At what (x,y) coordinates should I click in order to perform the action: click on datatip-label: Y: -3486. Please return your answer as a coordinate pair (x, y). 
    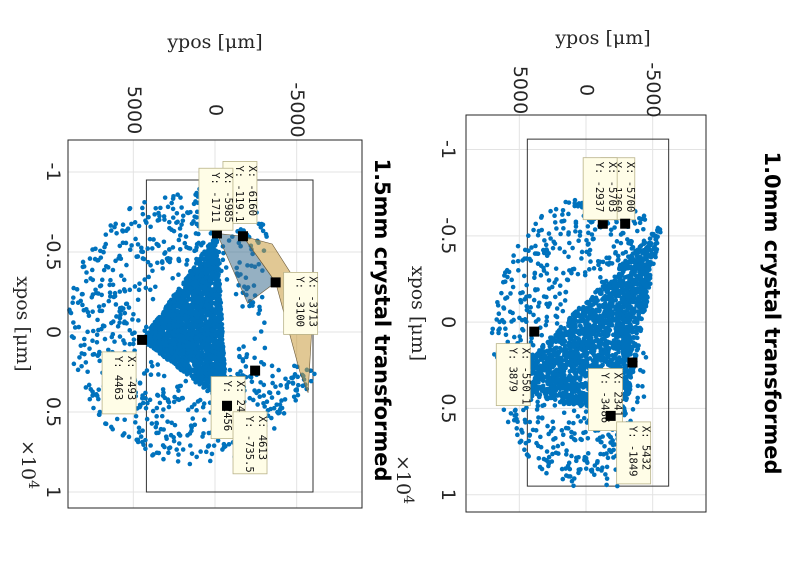
    Looking at the image, I should click on (604, 398).